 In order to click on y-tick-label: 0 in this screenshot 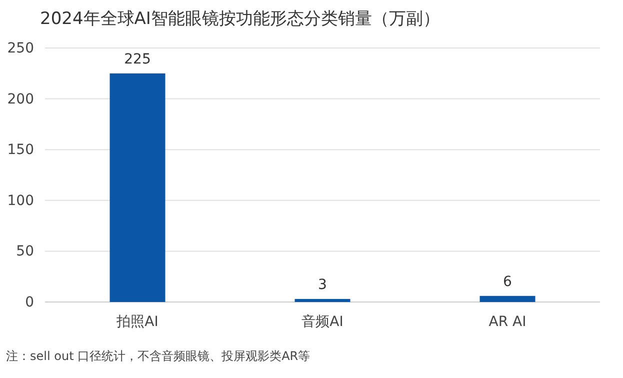, I will do `click(29, 302)`.